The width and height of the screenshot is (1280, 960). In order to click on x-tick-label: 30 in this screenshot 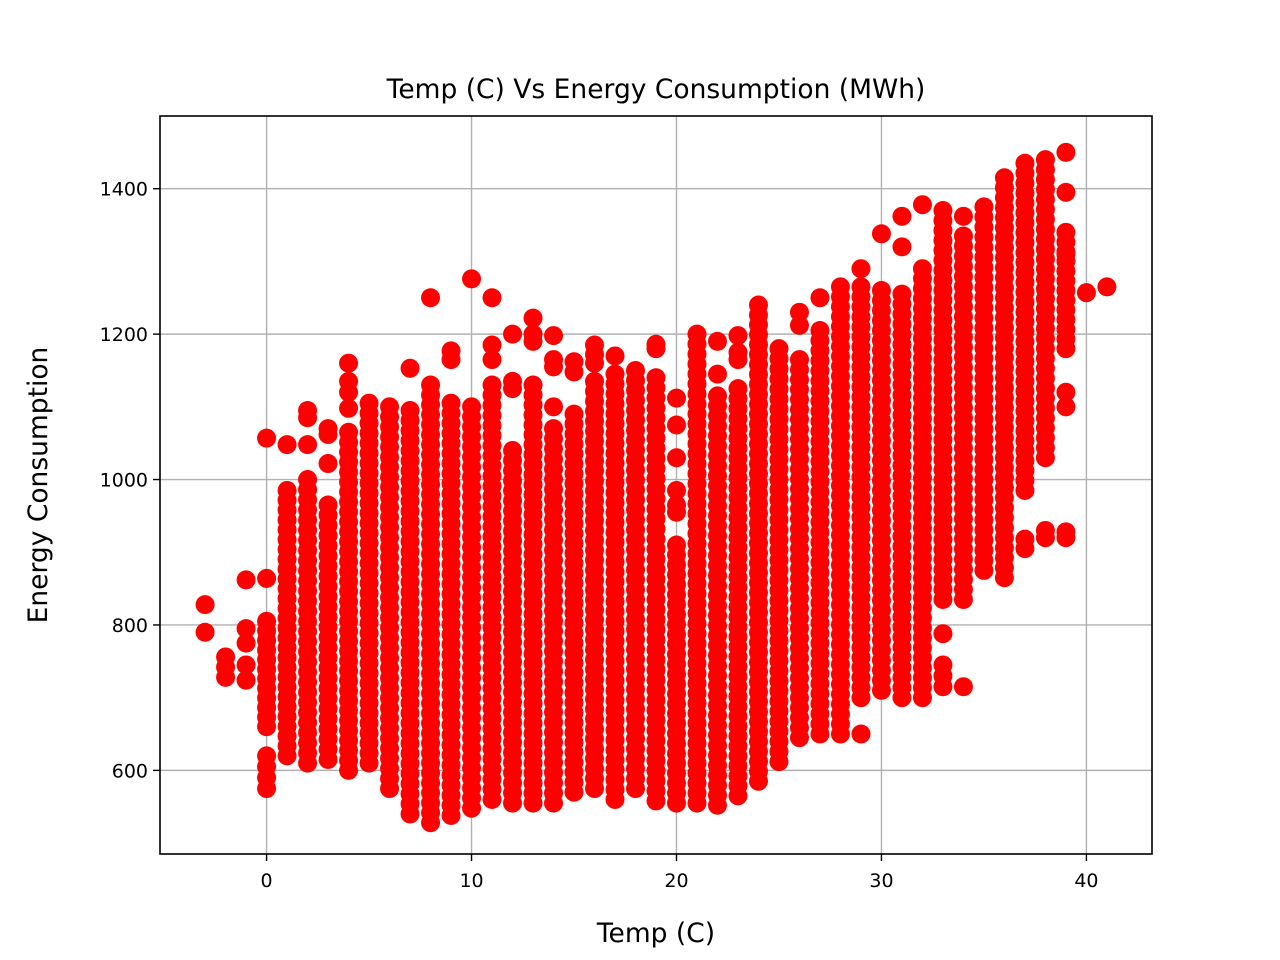, I will do `click(881, 881)`.